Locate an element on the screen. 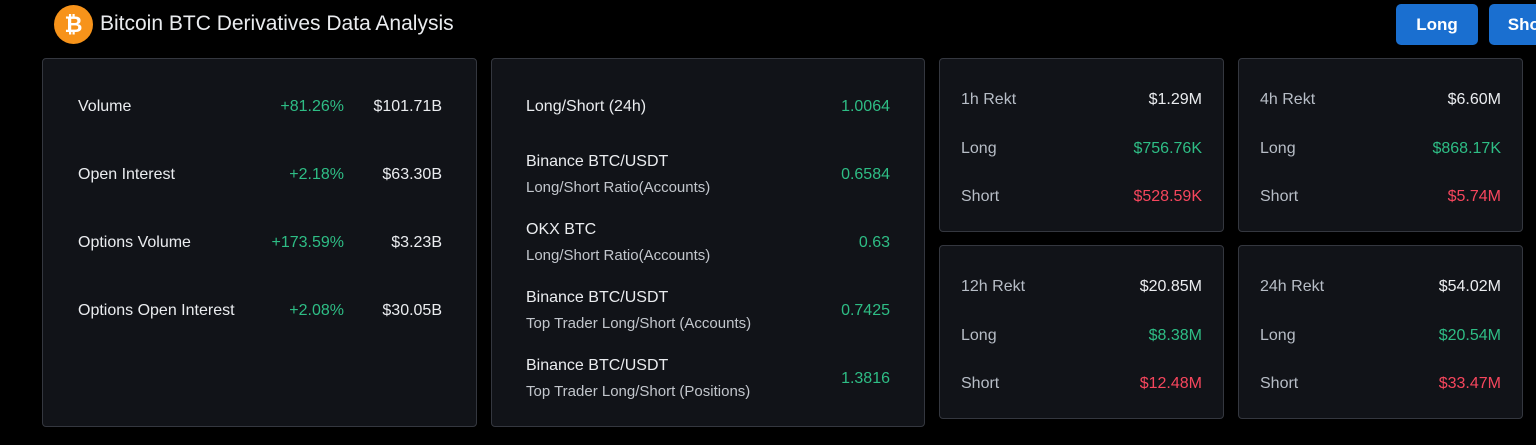  long-value: $868.17K is located at coordinates (1466, 148).